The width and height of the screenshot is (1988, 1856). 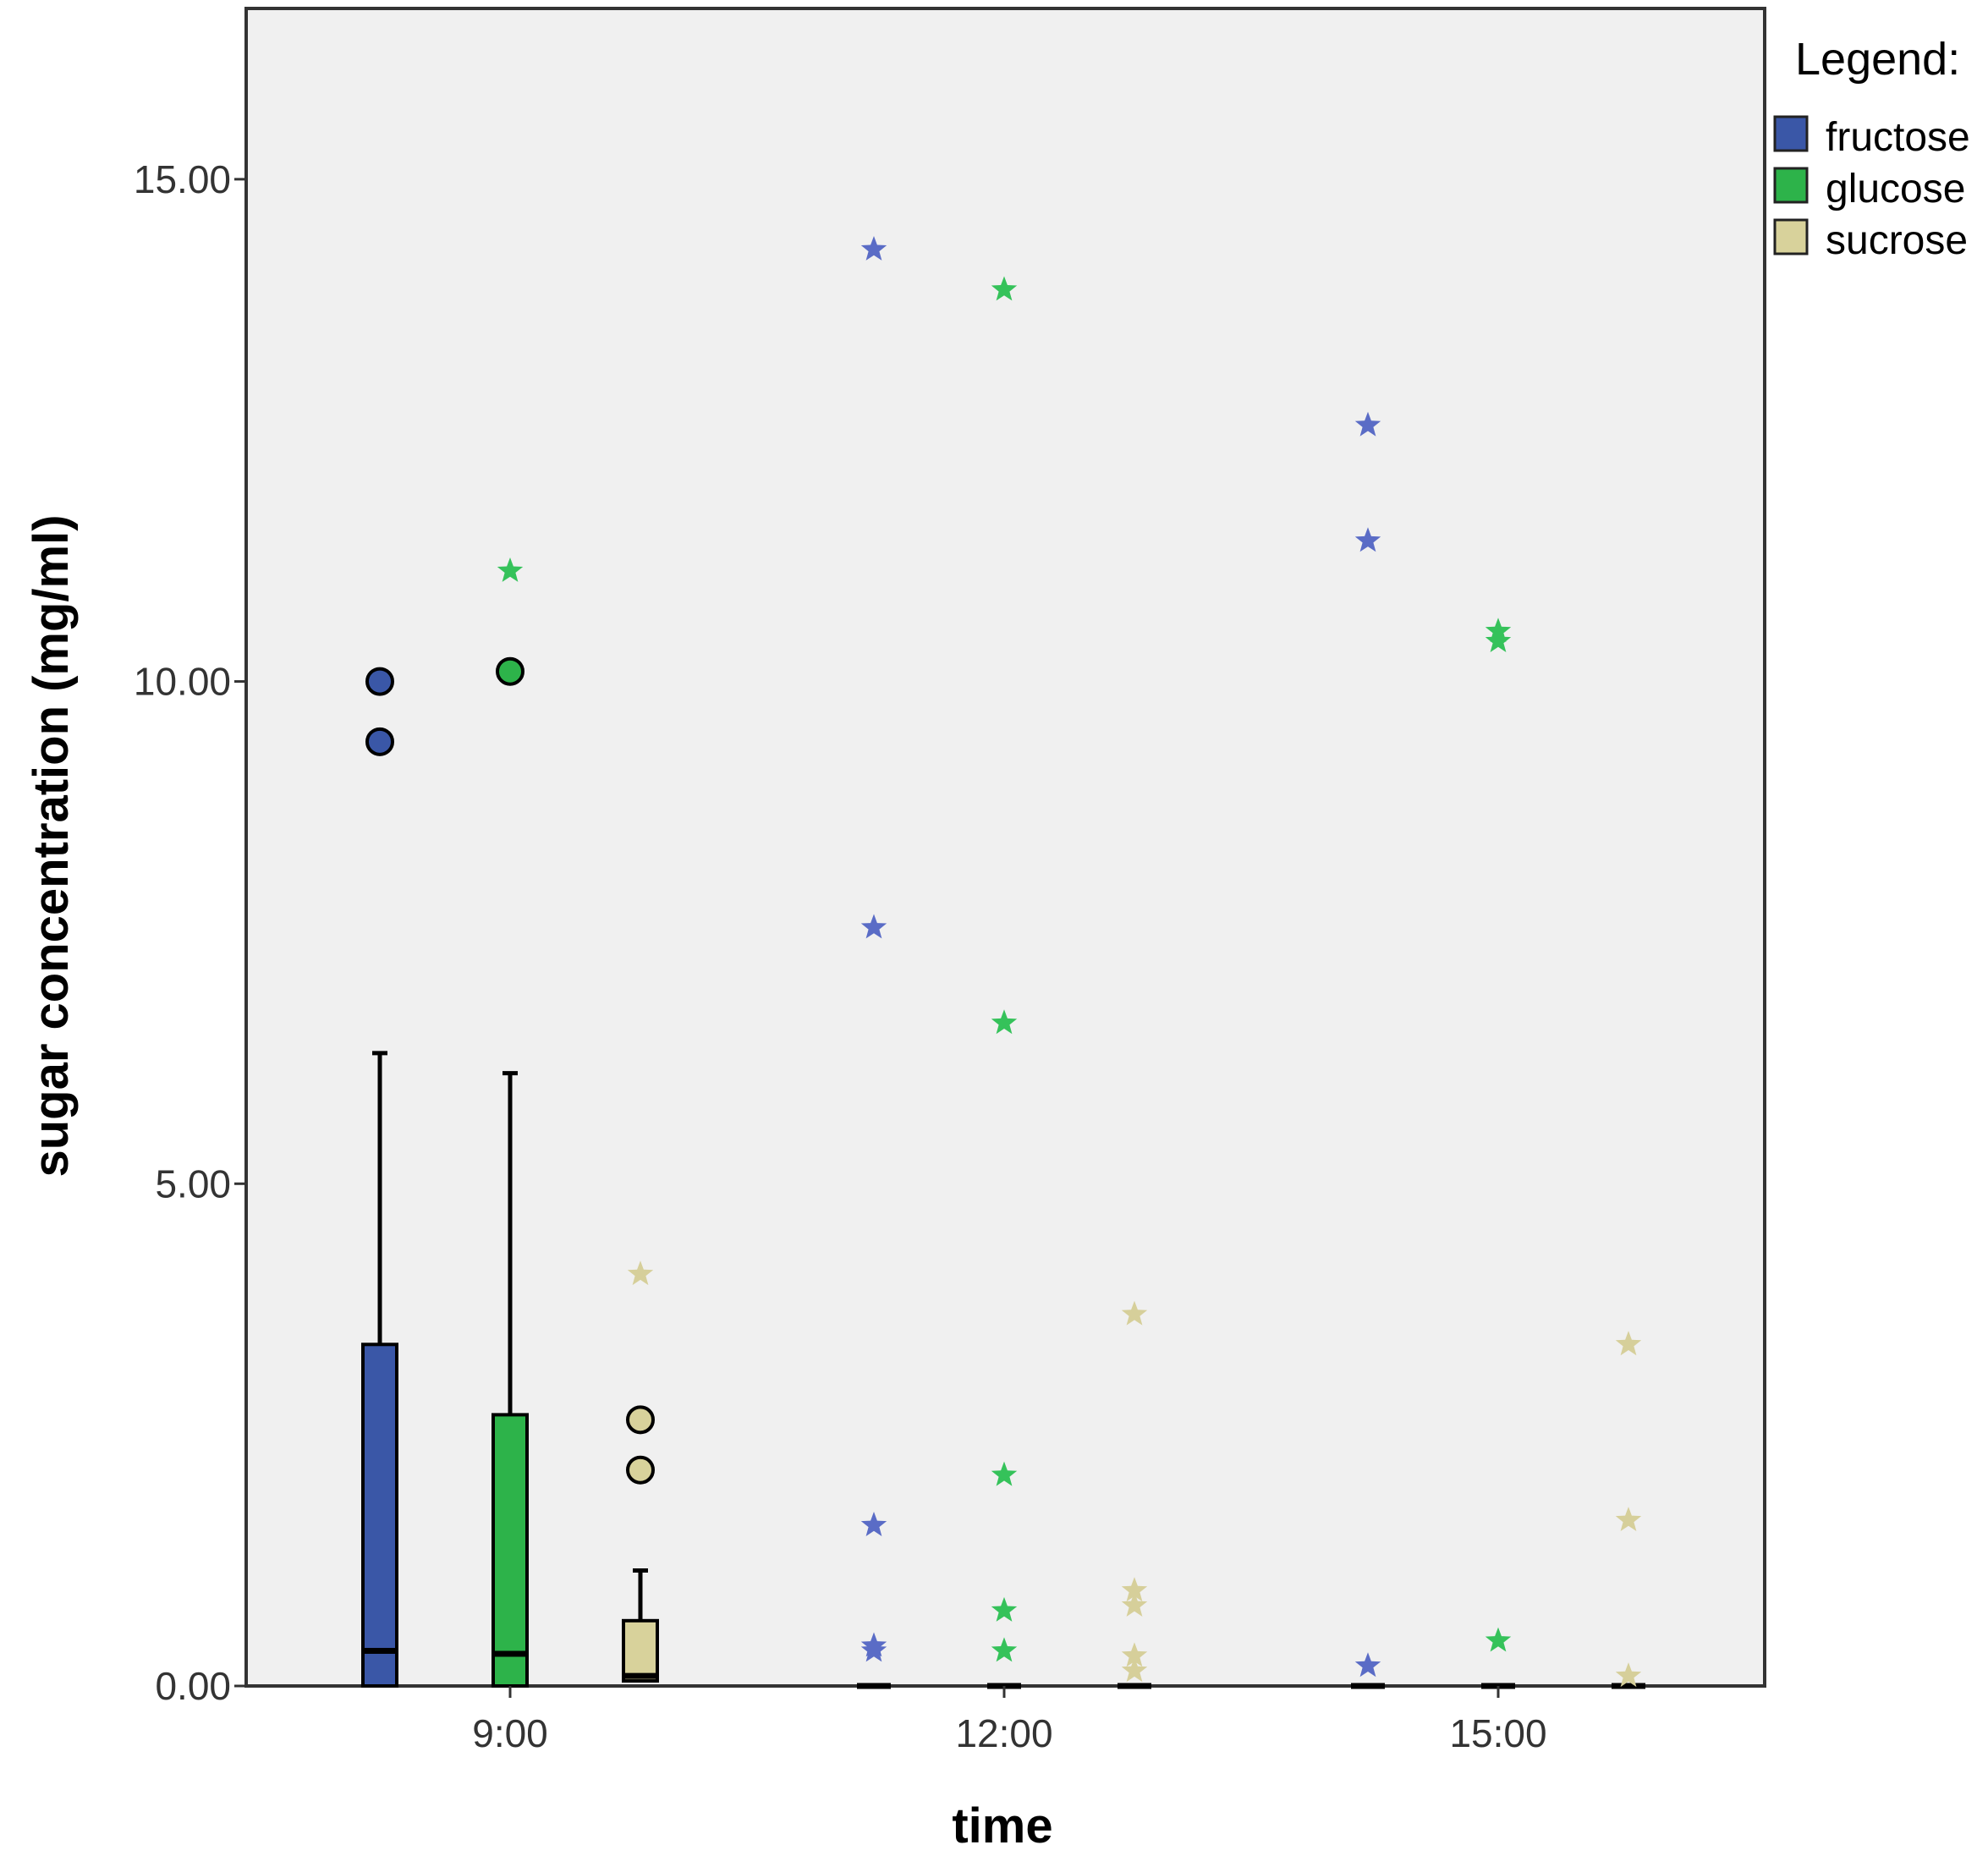 I want to click on box-glucose-9:00, so click(x=510, y=1380).